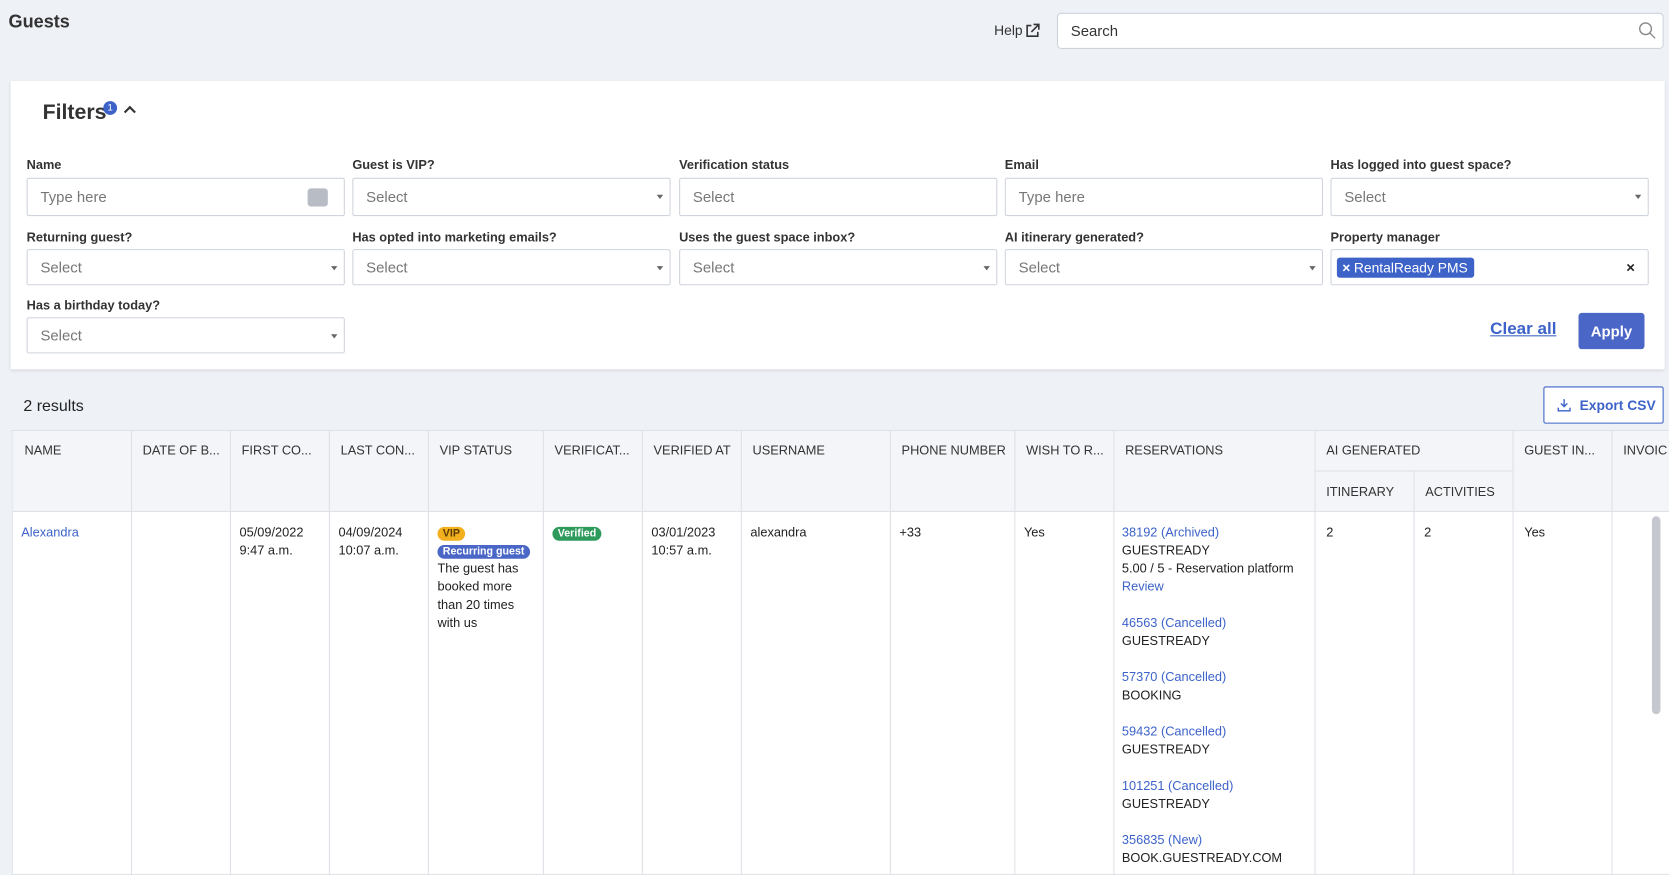 The height and width of the screenshot is (875, 1669). I want to click on help-link: Help, so click(1008, 30).